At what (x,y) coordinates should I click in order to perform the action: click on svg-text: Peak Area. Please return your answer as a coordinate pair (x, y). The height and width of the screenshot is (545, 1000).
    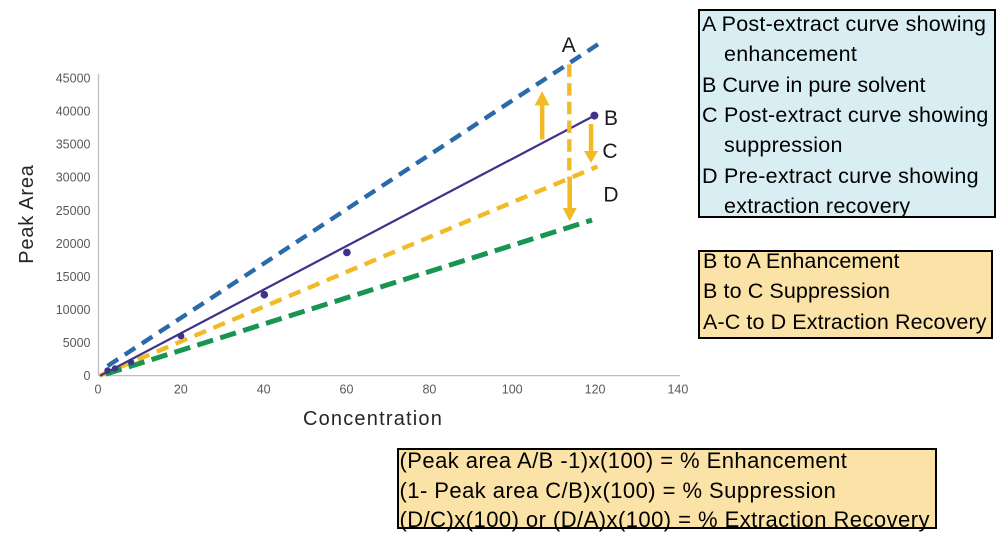
    Looking at the image, I should click on (27, 214).